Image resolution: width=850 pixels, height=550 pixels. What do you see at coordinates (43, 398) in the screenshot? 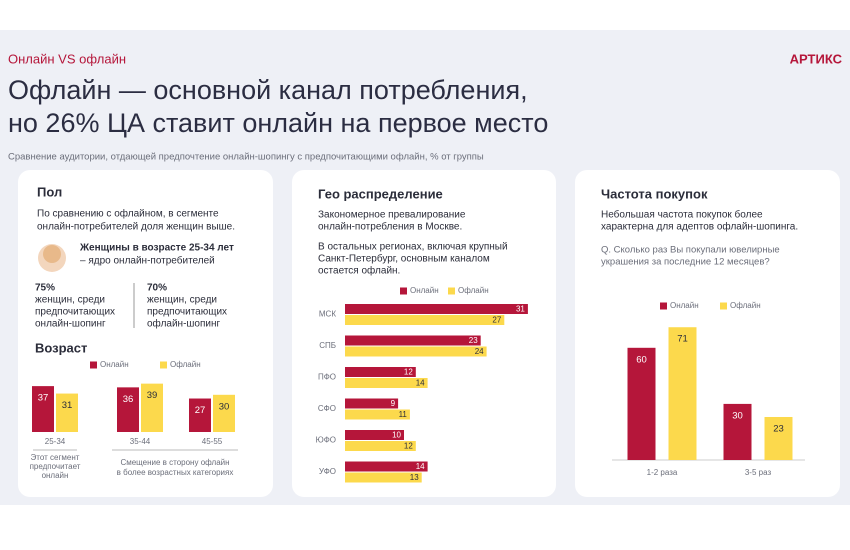
I see `value-label: 37` at bounding box center [43, 398].